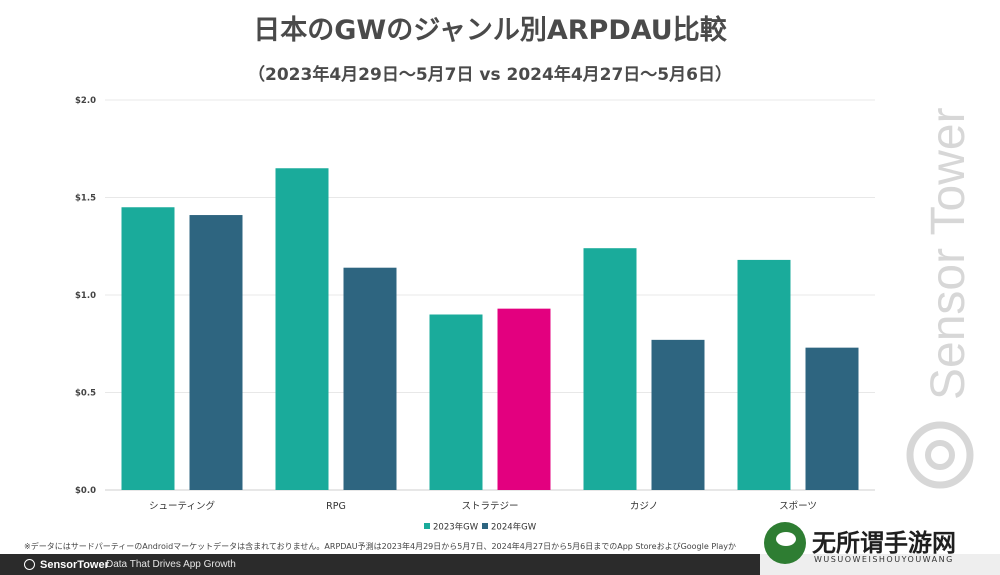  Describe the element at coordinates (489, 506) in the screenshot. I see `x-tick-label: ストラテジー` at that location.